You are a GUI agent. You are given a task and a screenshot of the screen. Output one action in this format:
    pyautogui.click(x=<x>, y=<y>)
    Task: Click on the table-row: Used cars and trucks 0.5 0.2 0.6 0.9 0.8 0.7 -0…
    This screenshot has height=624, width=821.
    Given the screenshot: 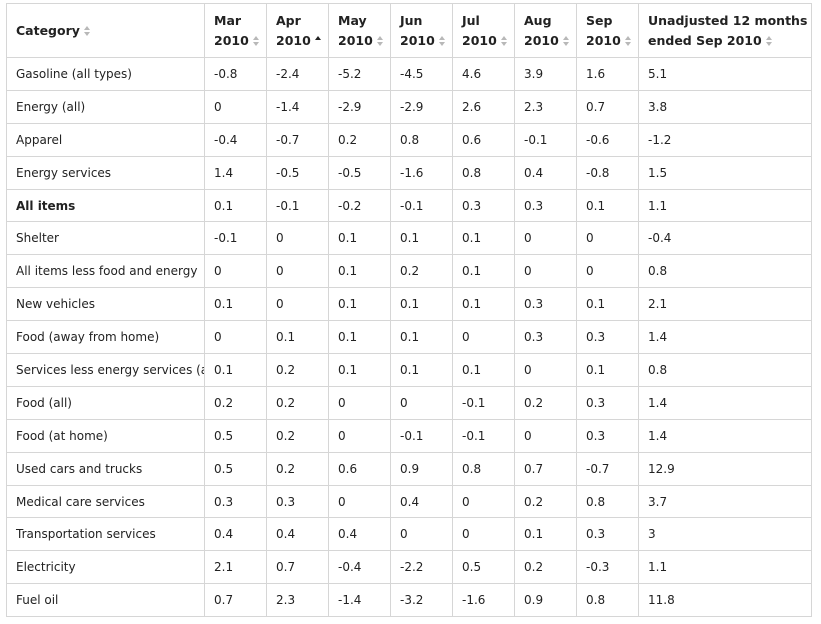 What is the action you would take?
    pyautogui.click(x=409, y=468)
    